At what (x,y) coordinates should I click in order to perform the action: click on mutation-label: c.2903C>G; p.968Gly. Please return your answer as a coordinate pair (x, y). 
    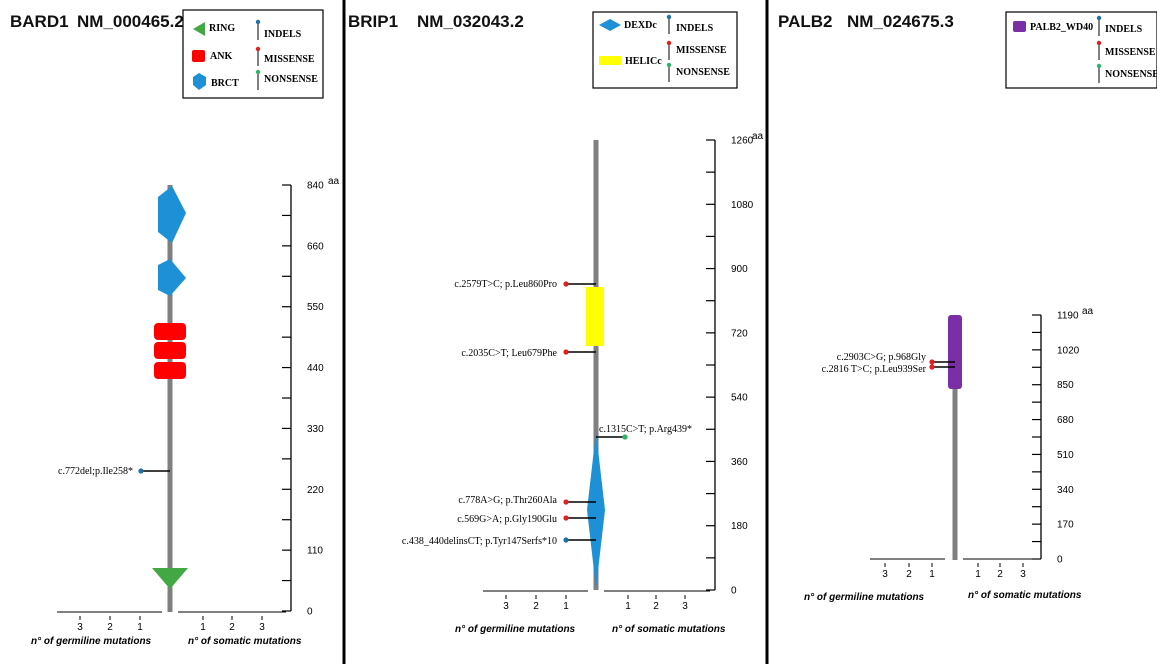
    Looking at the image, I should click on (881, 357).